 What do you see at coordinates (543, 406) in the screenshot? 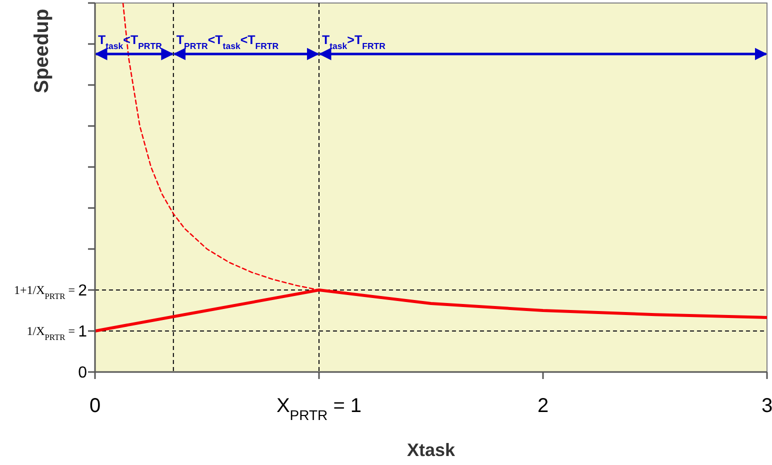
I see `x-tick-label: 2` at bounding box center [543, 406].